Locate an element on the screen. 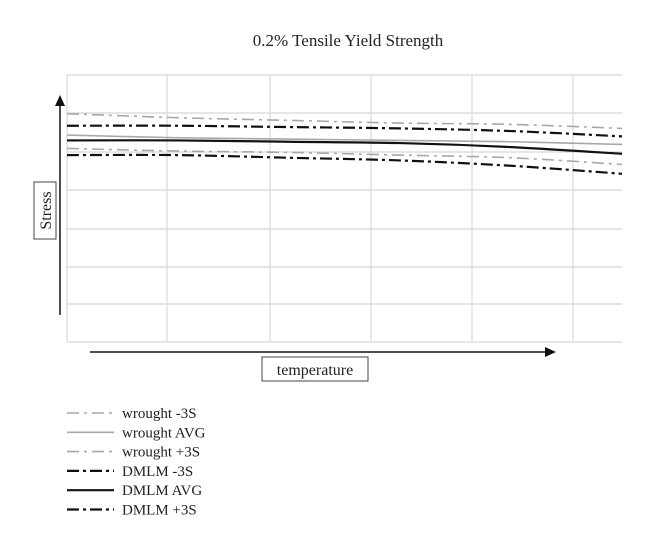  legend-label-0: wrought -3S is located at coordinates (159, 414).